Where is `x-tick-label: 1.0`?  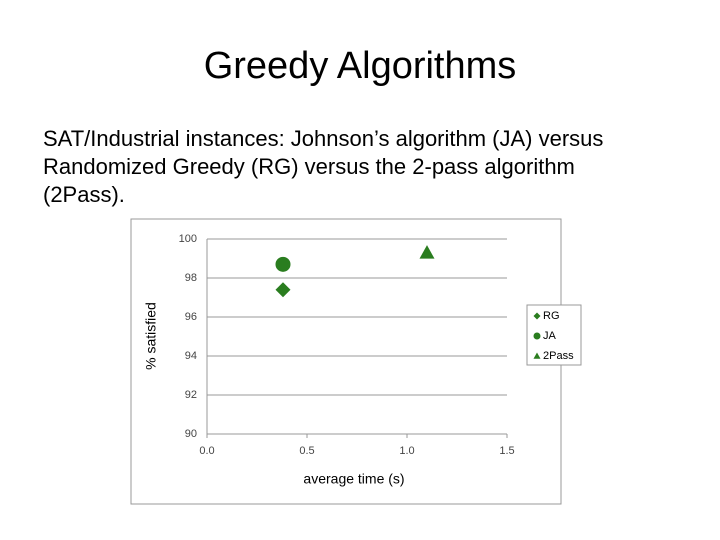
x-tick-label: 1.0 is located at coordinates (406, 451).